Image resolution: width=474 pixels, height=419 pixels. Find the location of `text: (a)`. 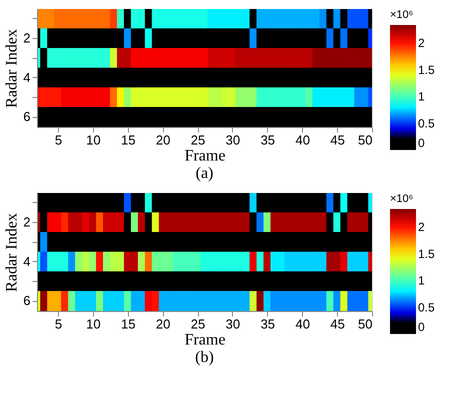

text: (a) is located at coordinates (205, 173).